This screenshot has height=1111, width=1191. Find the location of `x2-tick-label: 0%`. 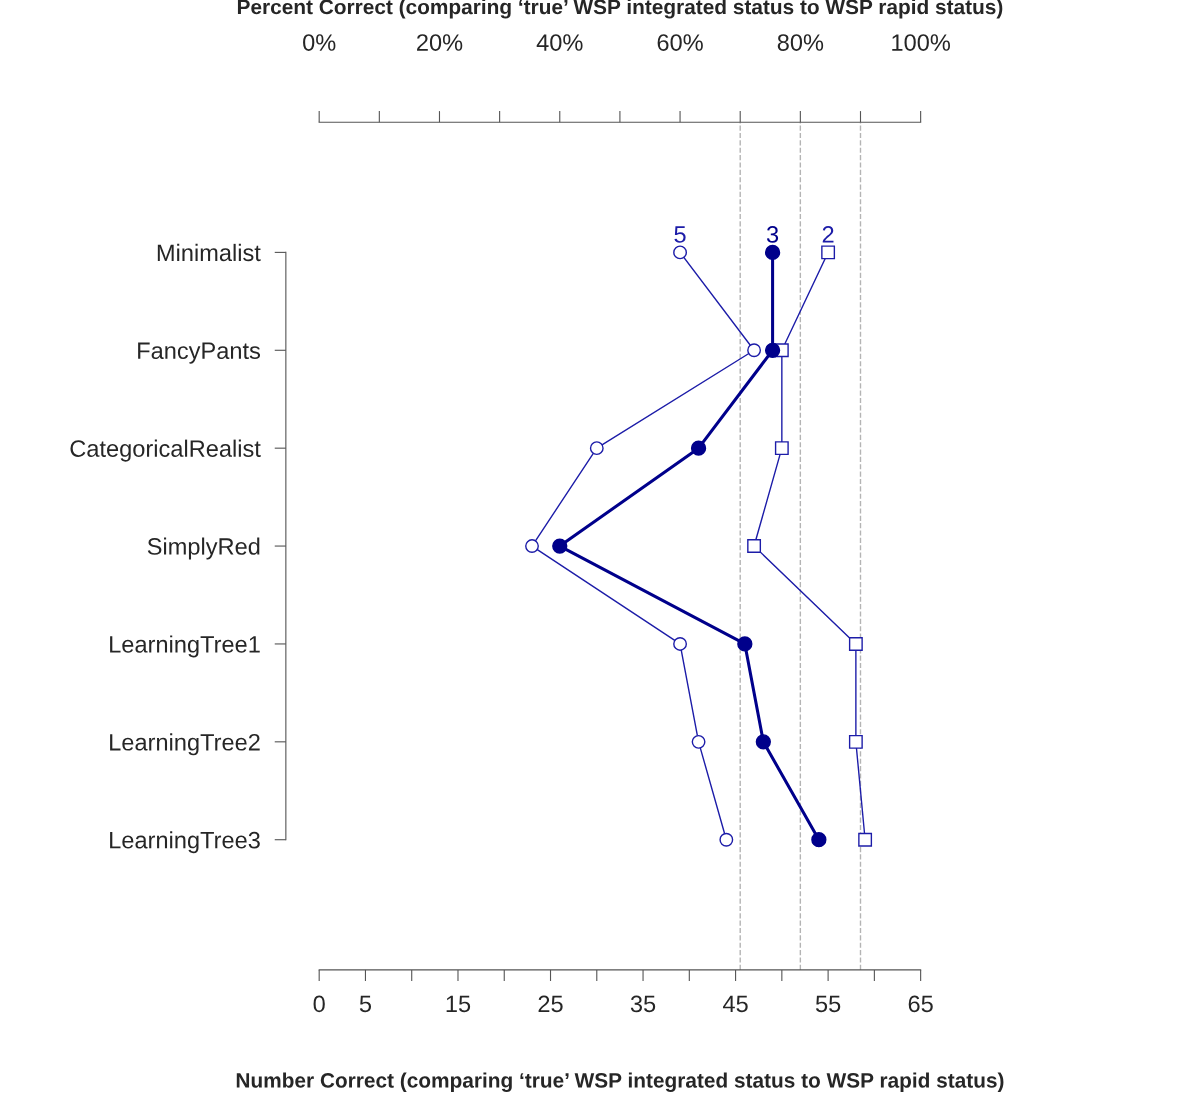

x2-tick-label: 0% is located at coordinates (319, 42).